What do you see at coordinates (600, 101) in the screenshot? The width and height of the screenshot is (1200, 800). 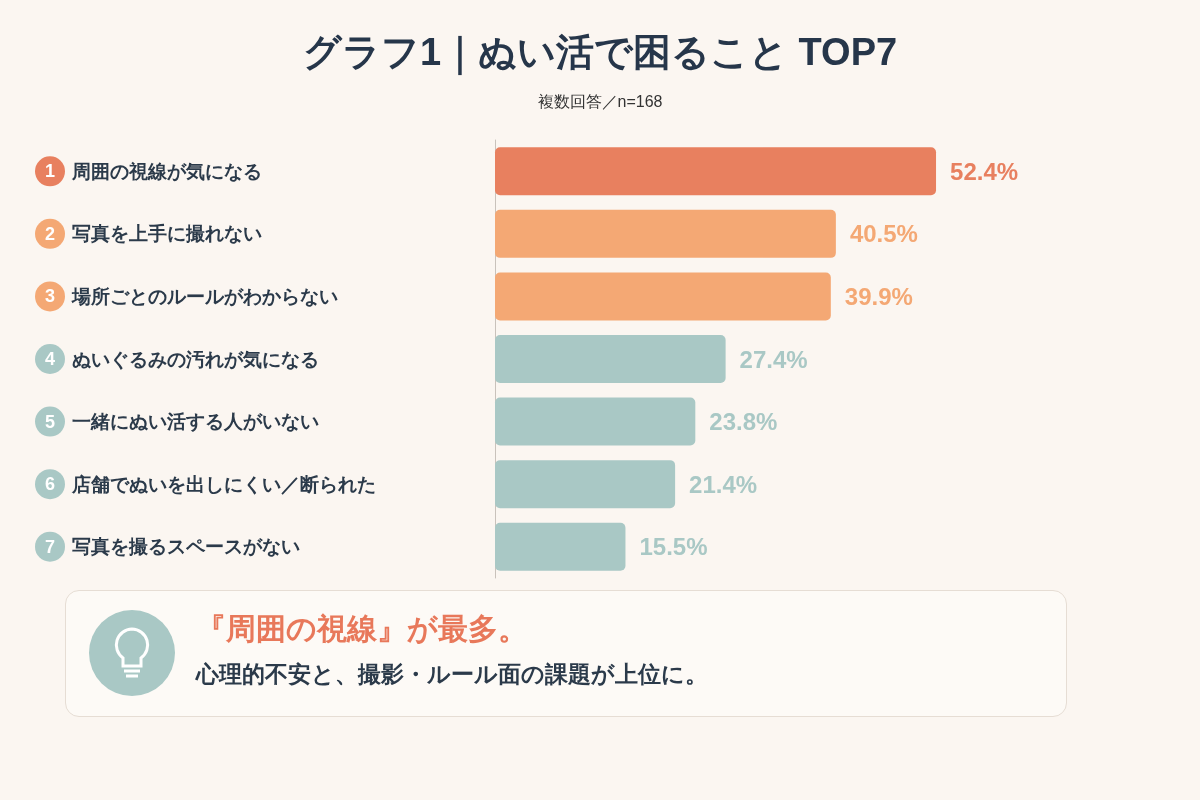 I see `chart-subtitle: 複数回答／n=168` at bounding box center [600, 101].